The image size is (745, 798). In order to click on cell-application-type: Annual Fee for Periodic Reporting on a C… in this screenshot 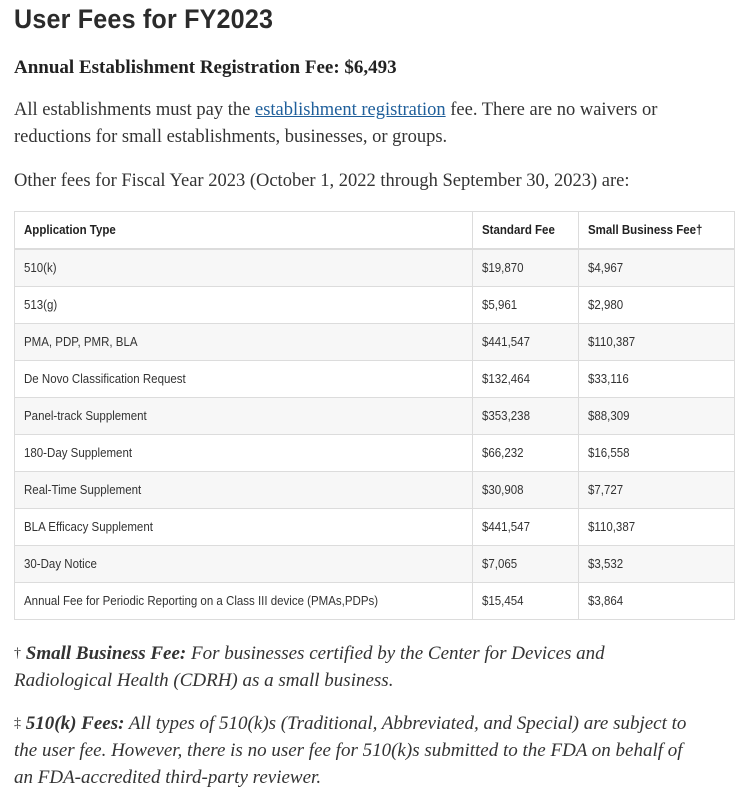, I will do `click(243, 601)`.